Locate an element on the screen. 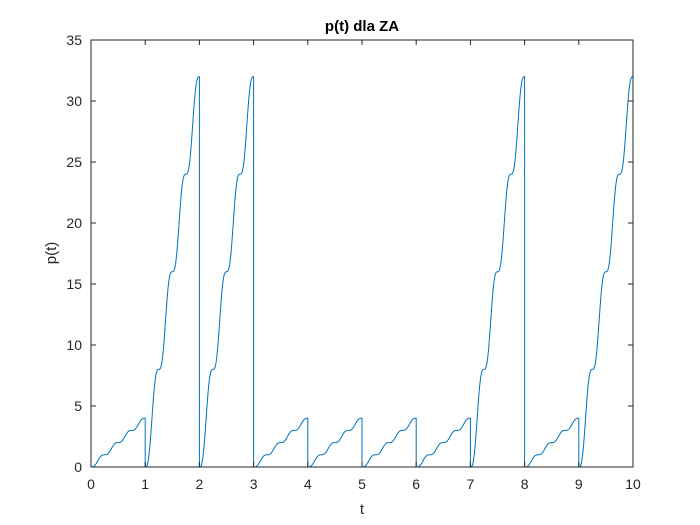 This screenshot has width=700, height=525. x-tick-label: 9 is located at coordinates (579, 484).